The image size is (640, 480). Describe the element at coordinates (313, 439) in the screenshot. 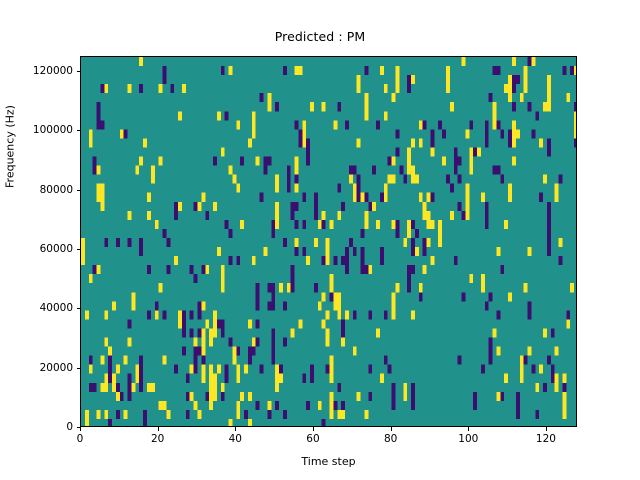

I see `x-tick-label: 60` at that location.